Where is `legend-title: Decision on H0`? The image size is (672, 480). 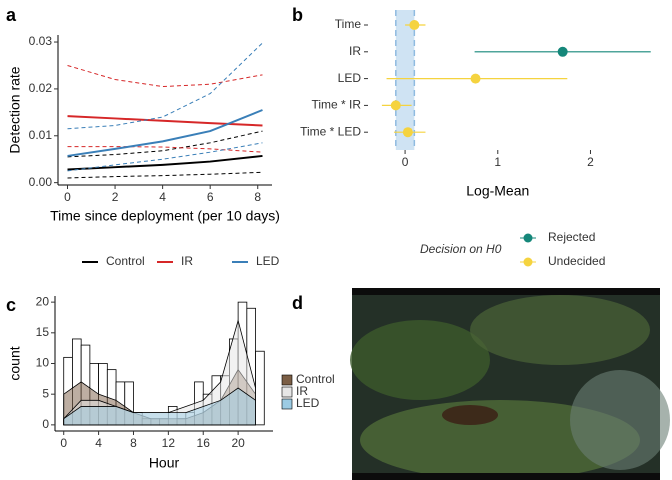
legend-title: Decision on H0 is located at coordinates (461, 249).